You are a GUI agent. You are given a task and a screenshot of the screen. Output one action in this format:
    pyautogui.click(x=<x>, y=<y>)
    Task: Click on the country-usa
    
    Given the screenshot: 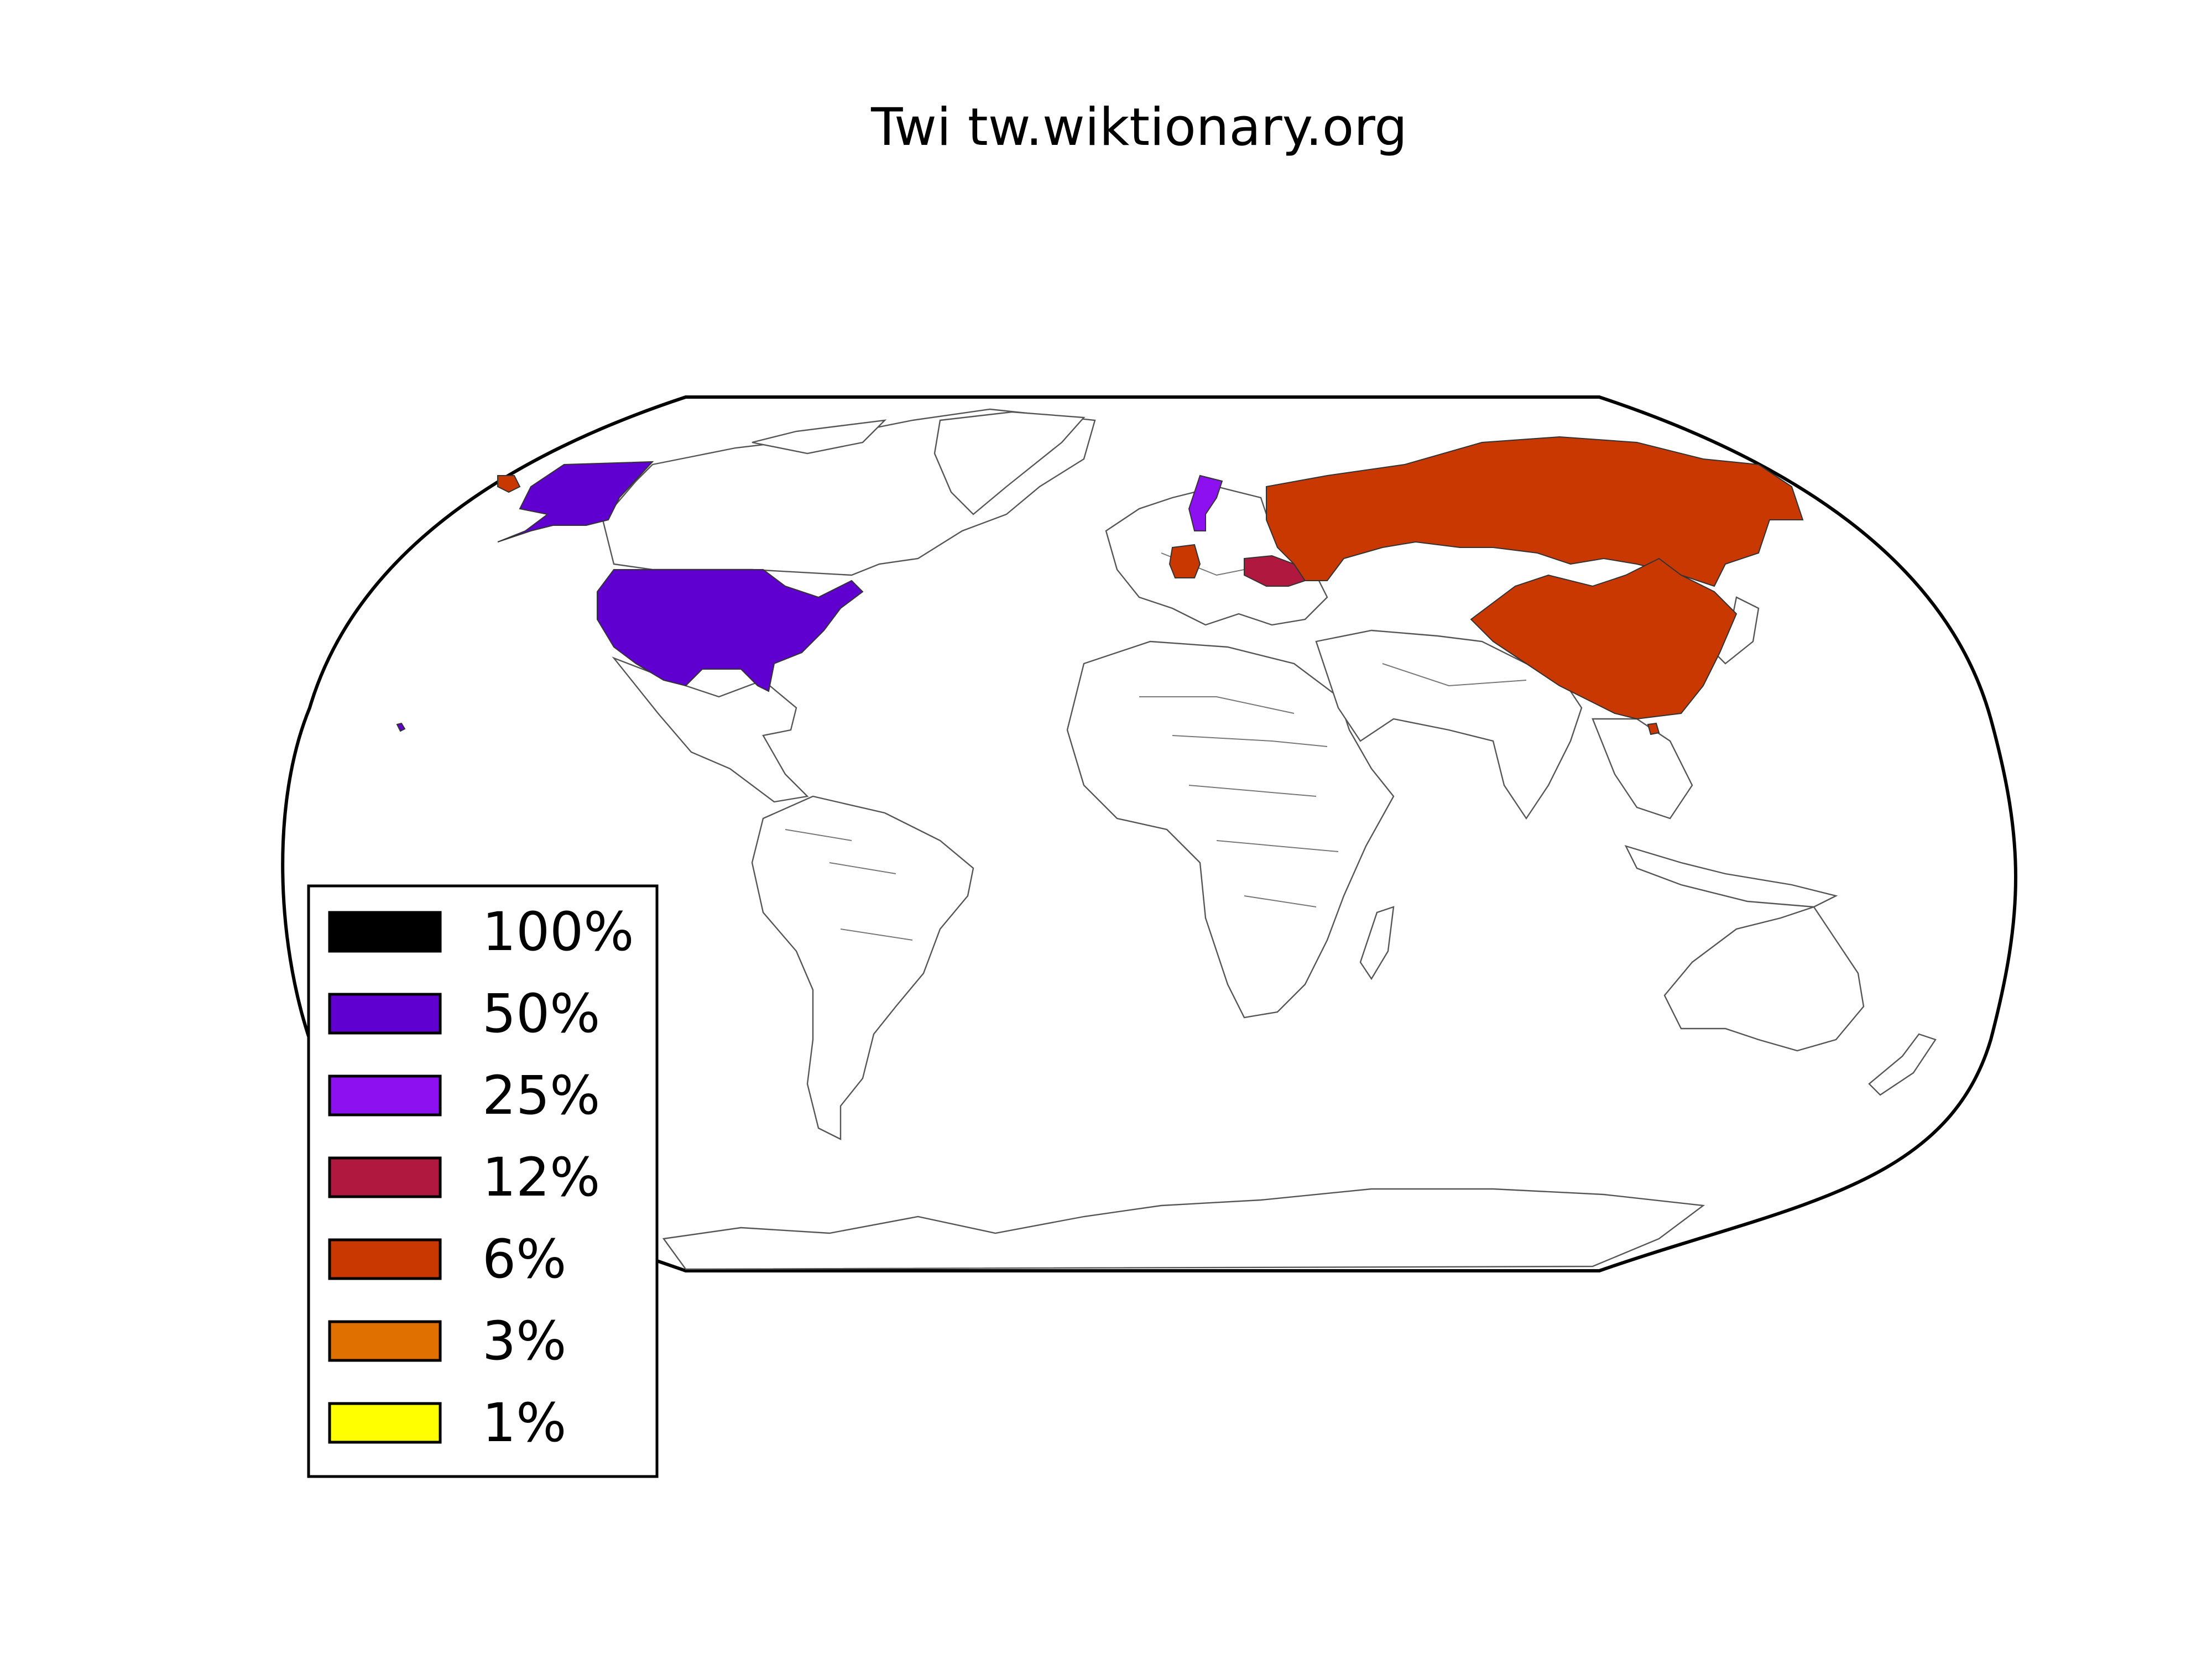 What is the action you would take?
    pyautogui.click(x=731, y=630)
    